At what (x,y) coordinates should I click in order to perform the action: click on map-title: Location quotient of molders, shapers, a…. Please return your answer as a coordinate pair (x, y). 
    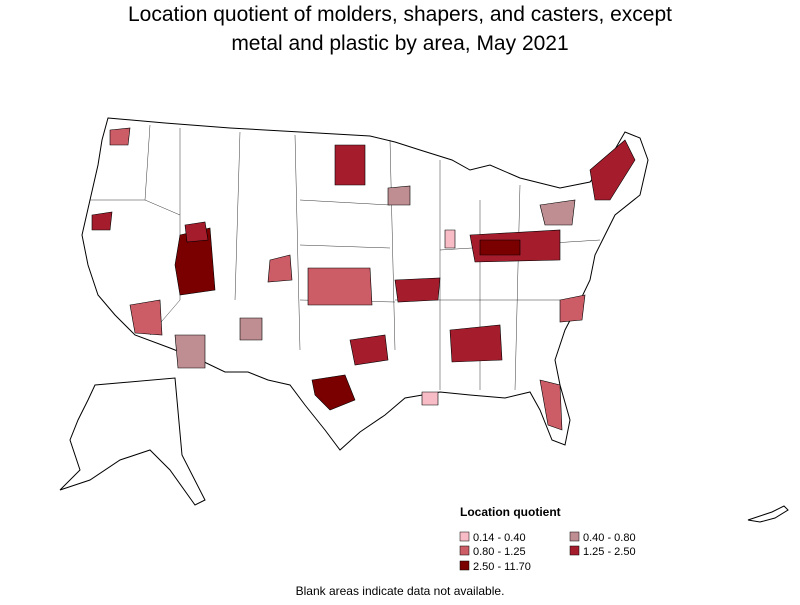
    Looking at the image, I should click on (400, 14).